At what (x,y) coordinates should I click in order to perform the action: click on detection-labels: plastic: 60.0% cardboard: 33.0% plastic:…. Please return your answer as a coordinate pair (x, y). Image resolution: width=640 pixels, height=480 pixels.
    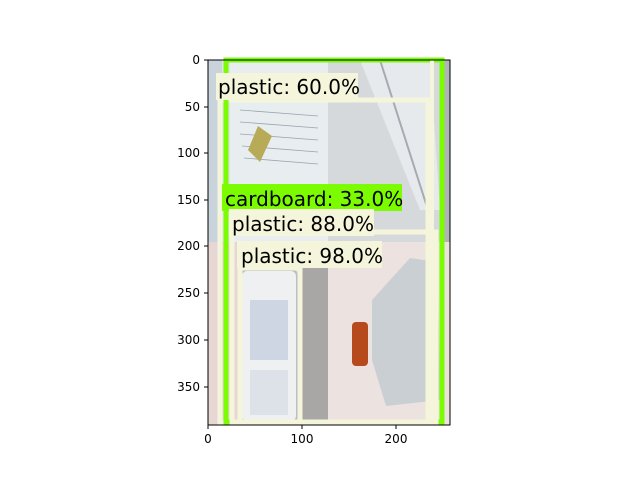
    Looking at the image, I should click on (309, 170).